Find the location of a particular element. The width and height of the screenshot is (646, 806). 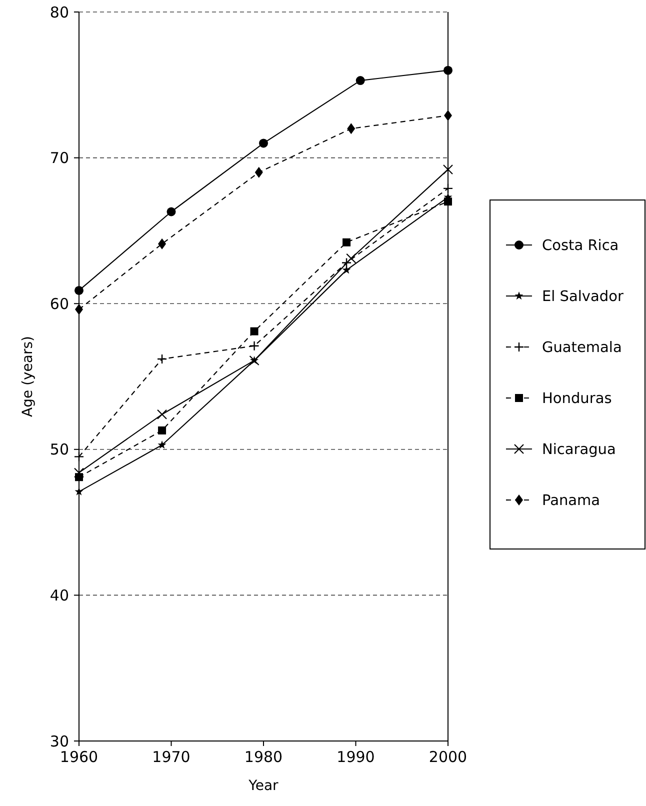

y-tick-label: 40 is located at coordinates (59, 595).